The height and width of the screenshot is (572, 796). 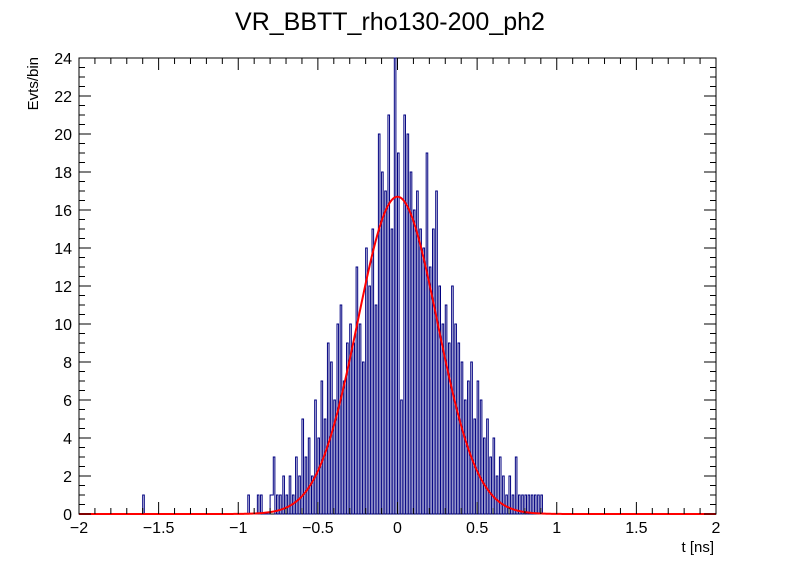 What do you see at coordinates (67, 477) in the screenshot?
I see `y-tick-label: 2` at bounding box center [67, 477].